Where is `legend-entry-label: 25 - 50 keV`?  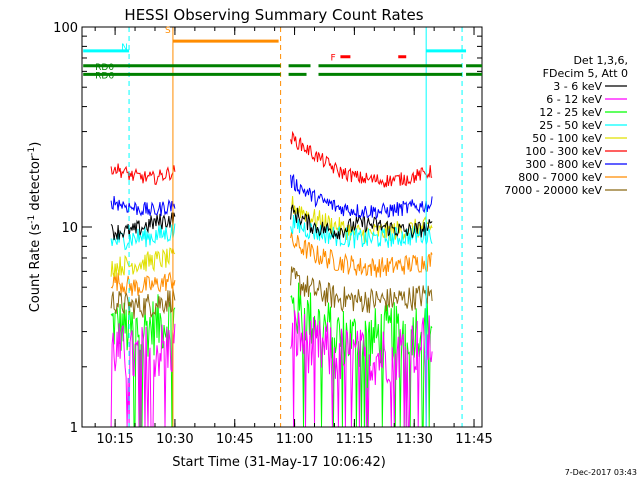
legend-entry-label: 25 - 50 keV is located at coordinates (570, 125).